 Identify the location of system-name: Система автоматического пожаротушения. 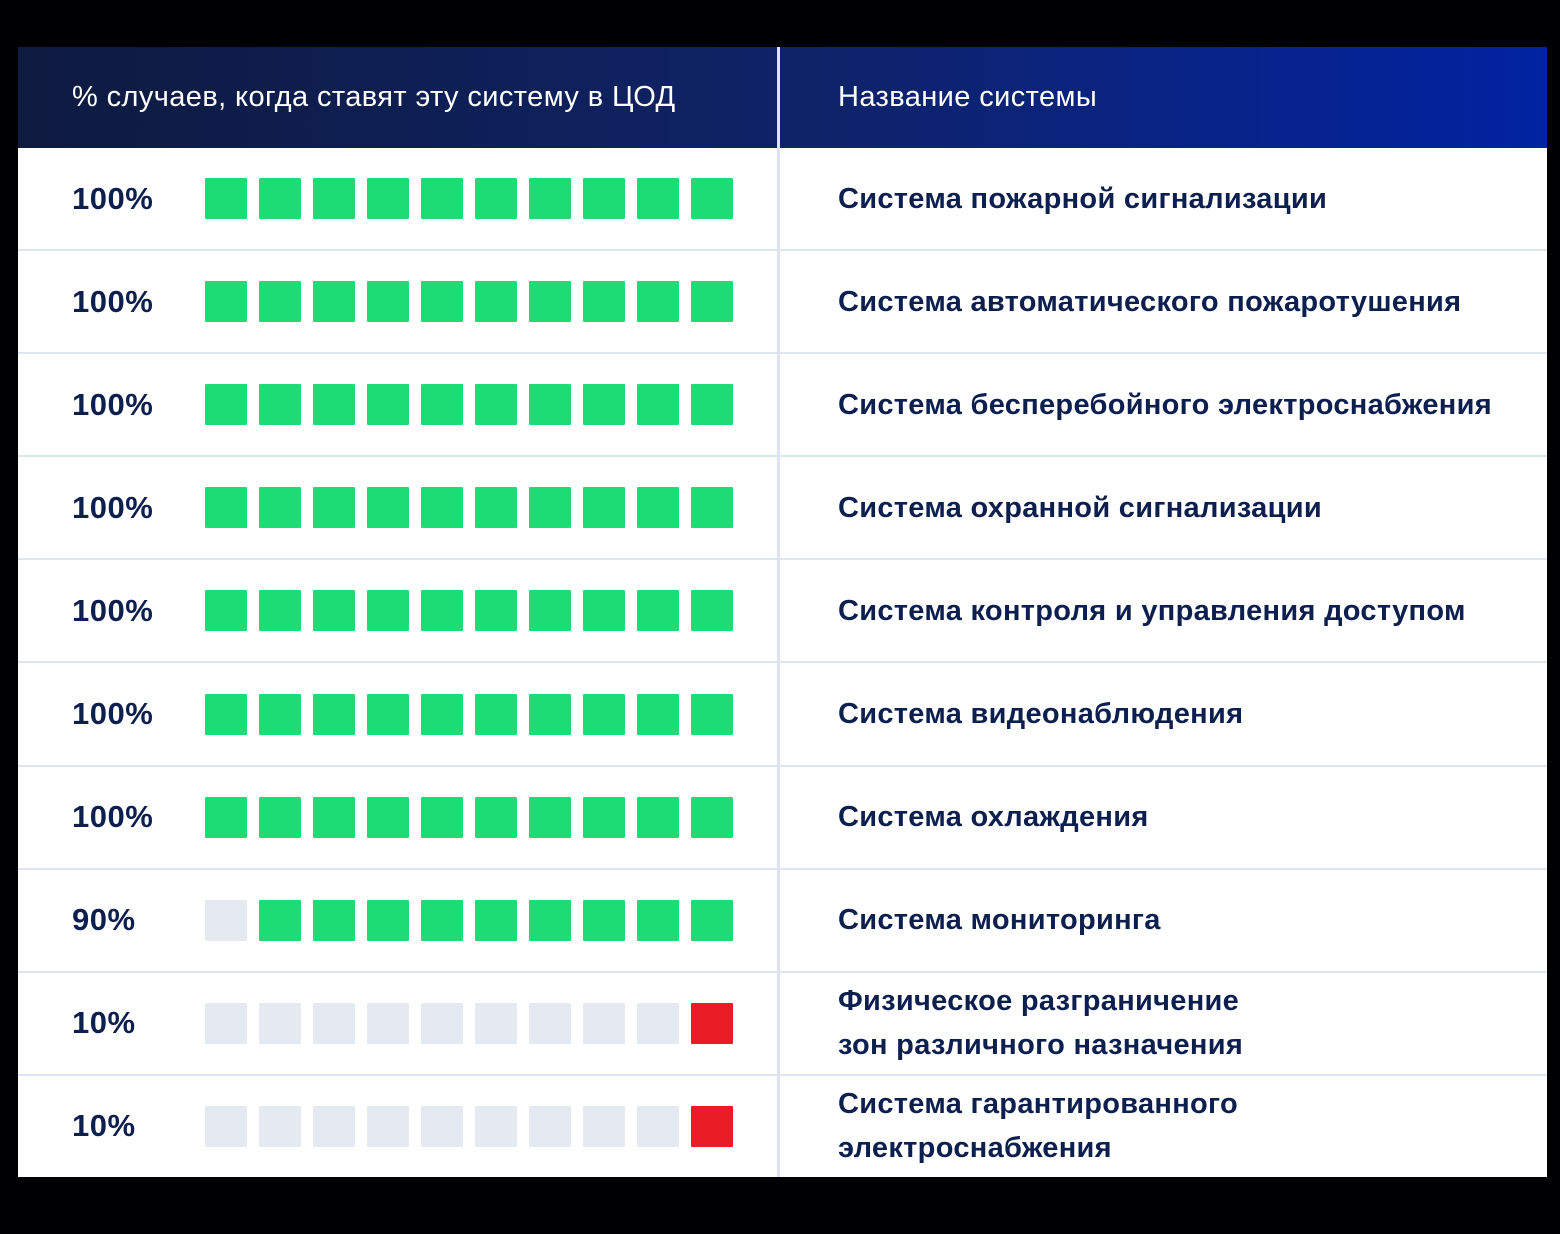
(1150, 301).